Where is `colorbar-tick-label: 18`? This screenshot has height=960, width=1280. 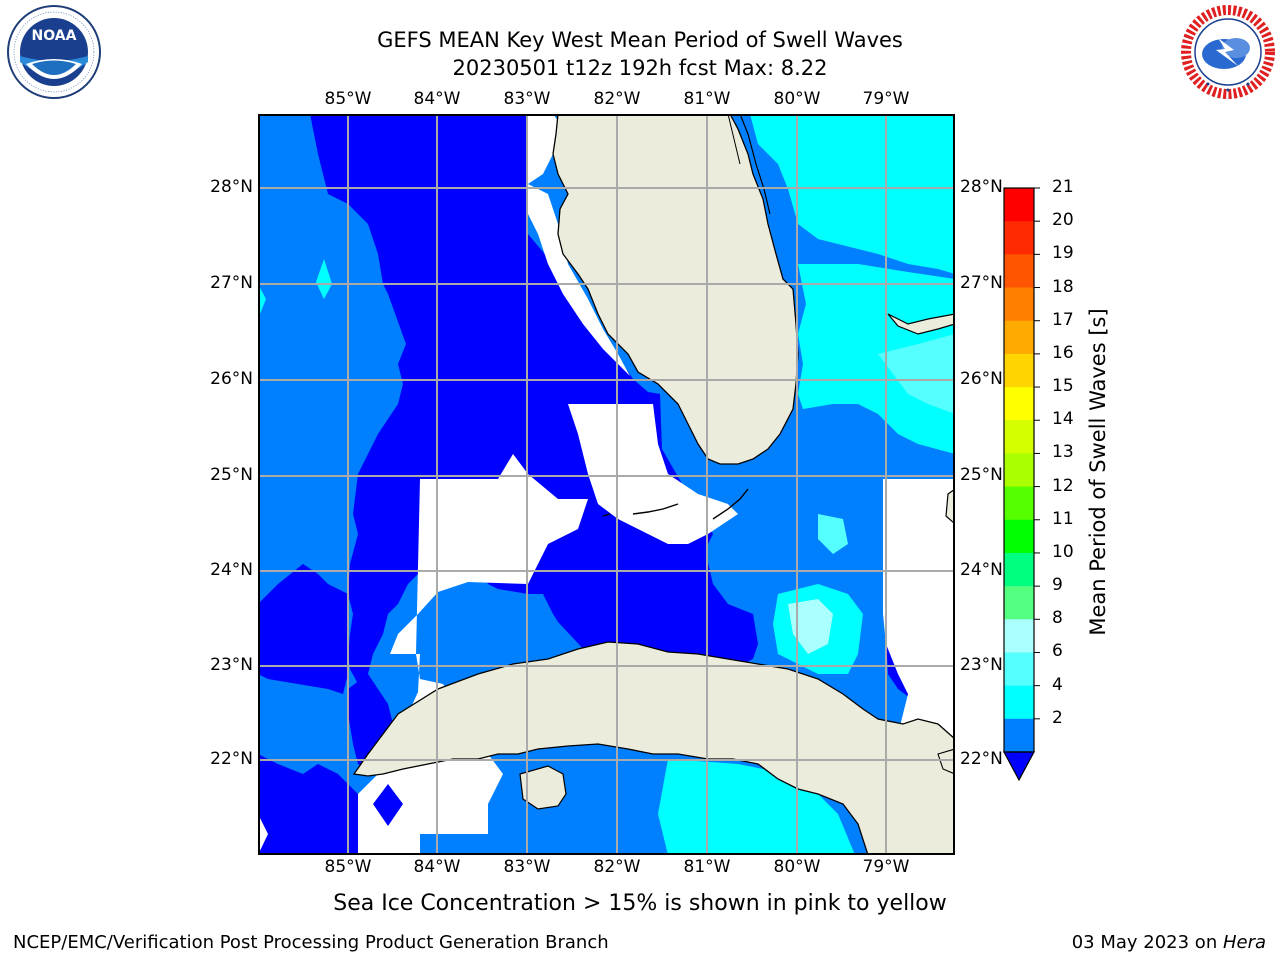
colorbar-tick-label: 18 is located at coordinates (1063, 286).